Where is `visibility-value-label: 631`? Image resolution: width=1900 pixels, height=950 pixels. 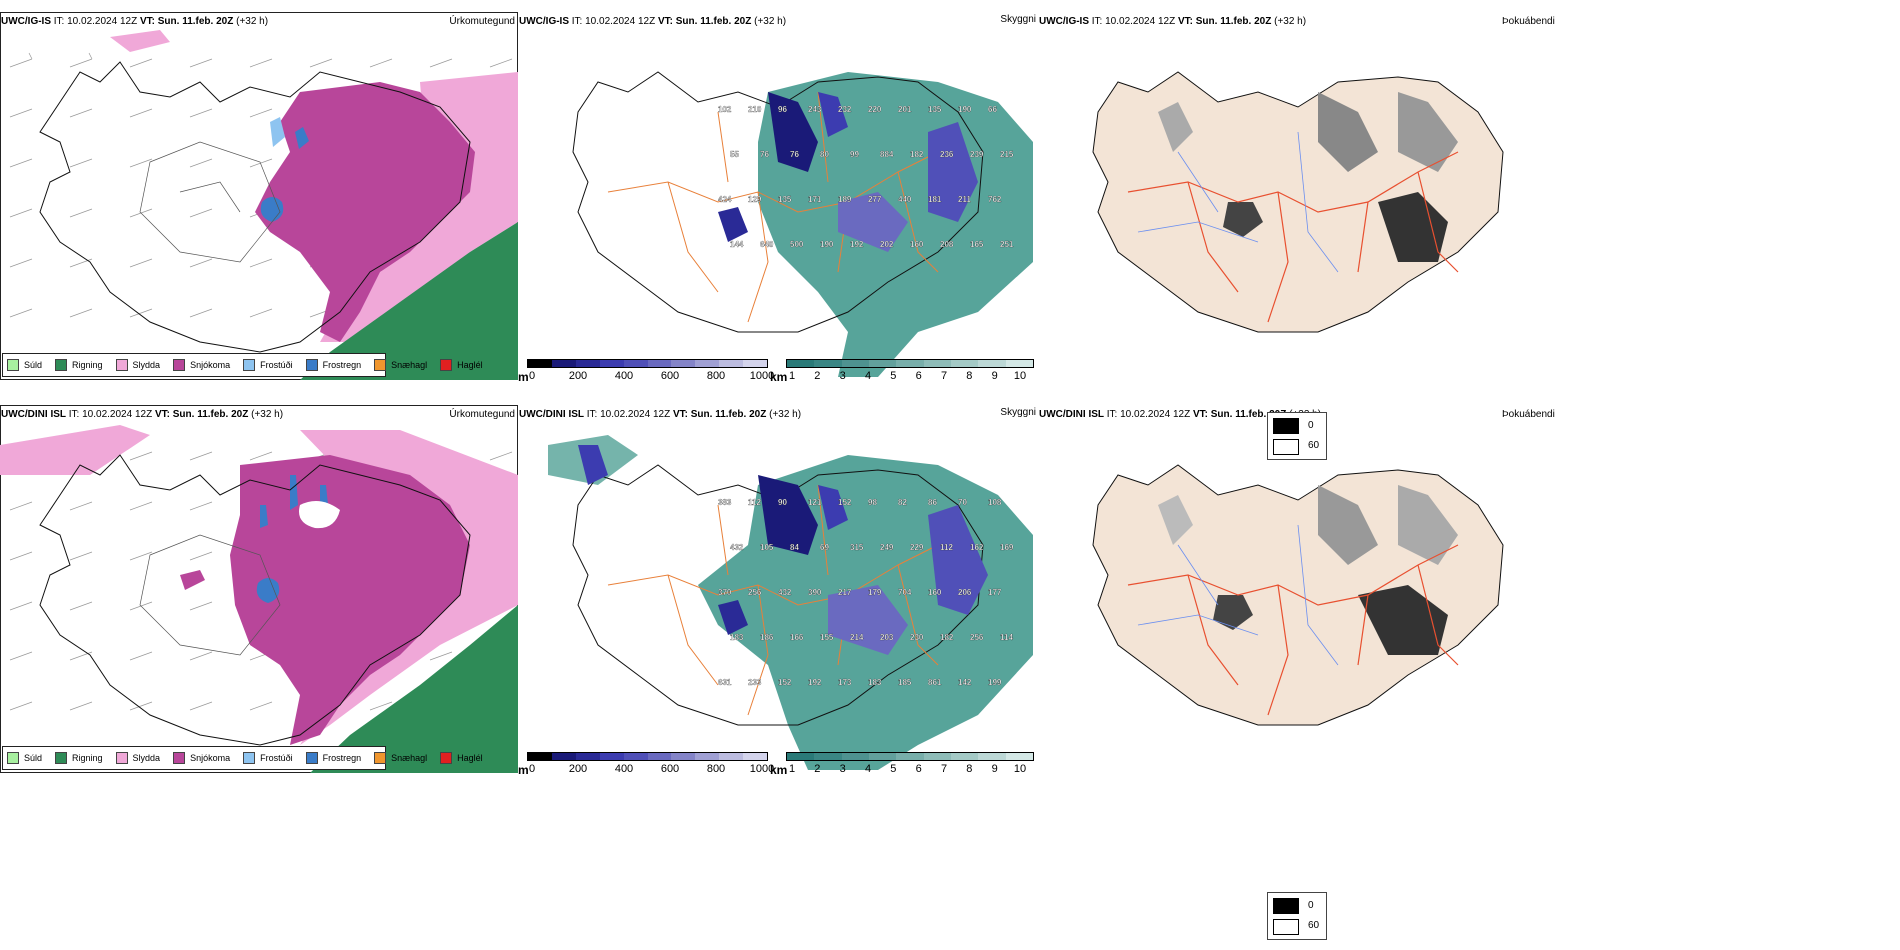
visibility-value-label: 631 is located at coordinates (725, 682).